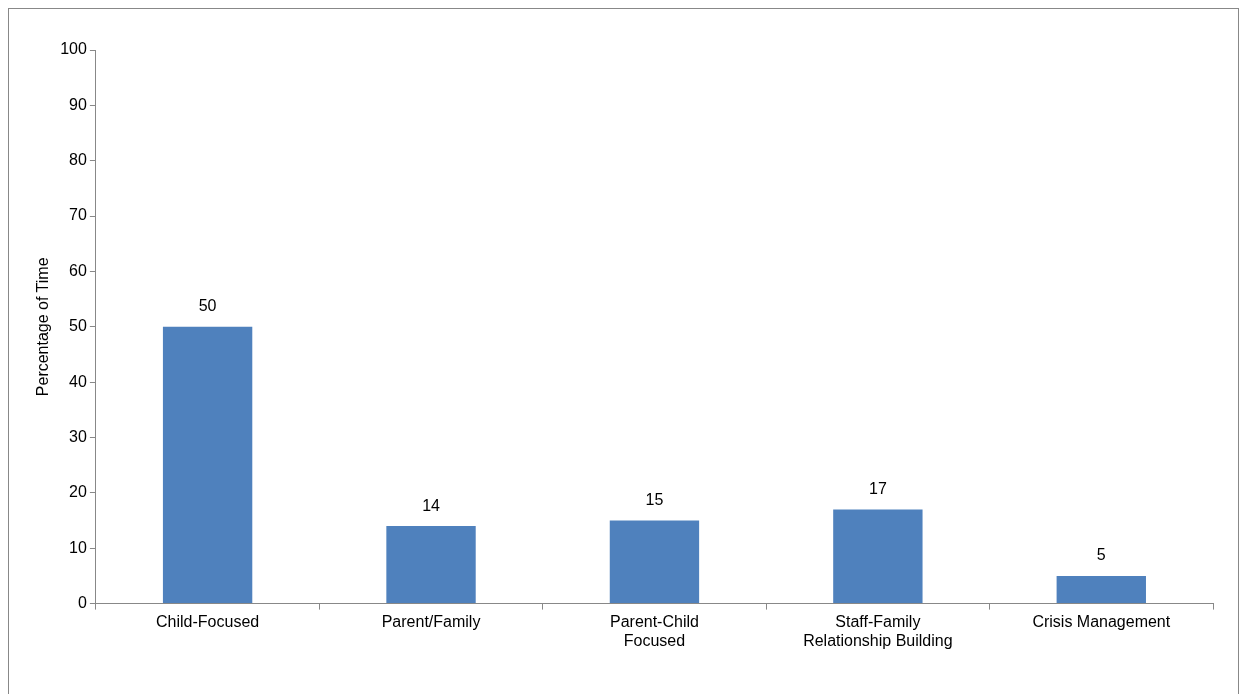 The width and height of the screenshot is (1247, 694). I want to click on data-label: 17, so click(877, 488).